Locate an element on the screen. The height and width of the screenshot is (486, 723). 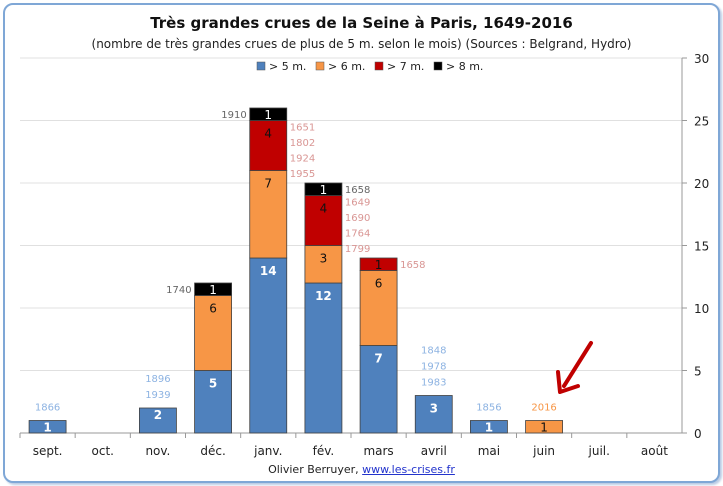
bar-value-label: 2 is located at coordinates (158, 415).